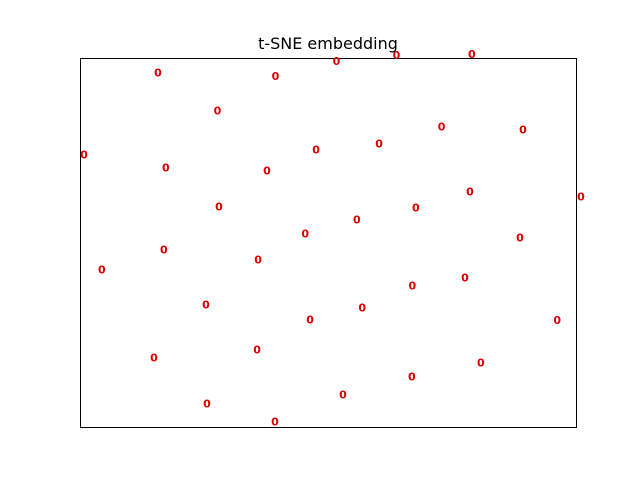 This screenshot has height=480, width=640. I want to click on data-point-11: 0, so click(166, 168).